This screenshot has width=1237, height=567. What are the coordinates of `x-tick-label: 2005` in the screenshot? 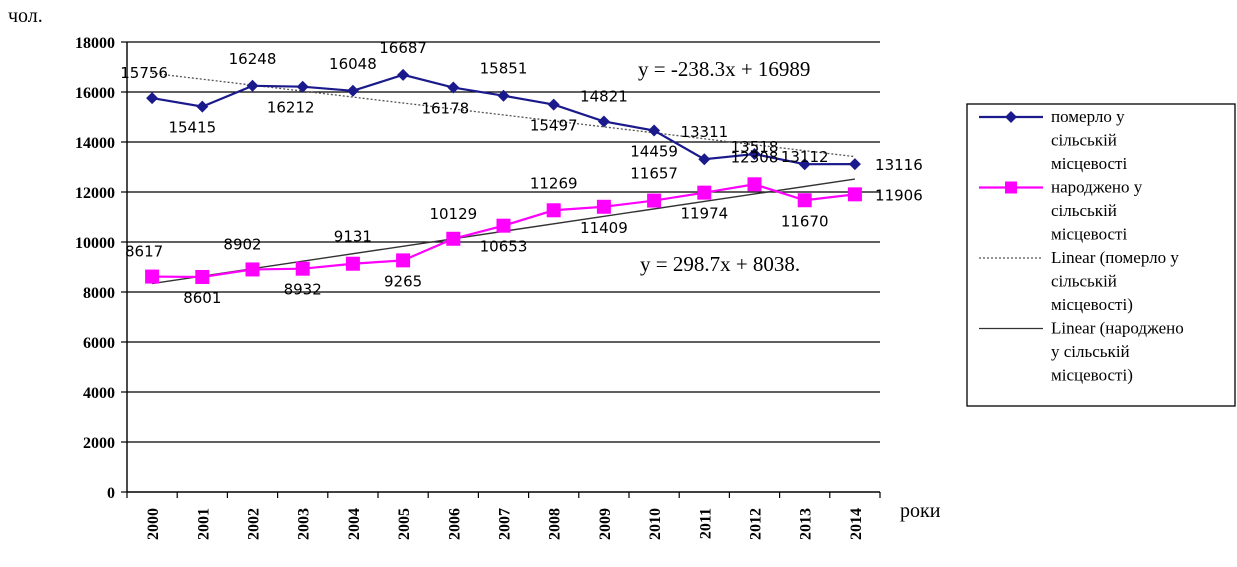 It's located at (404, 524).